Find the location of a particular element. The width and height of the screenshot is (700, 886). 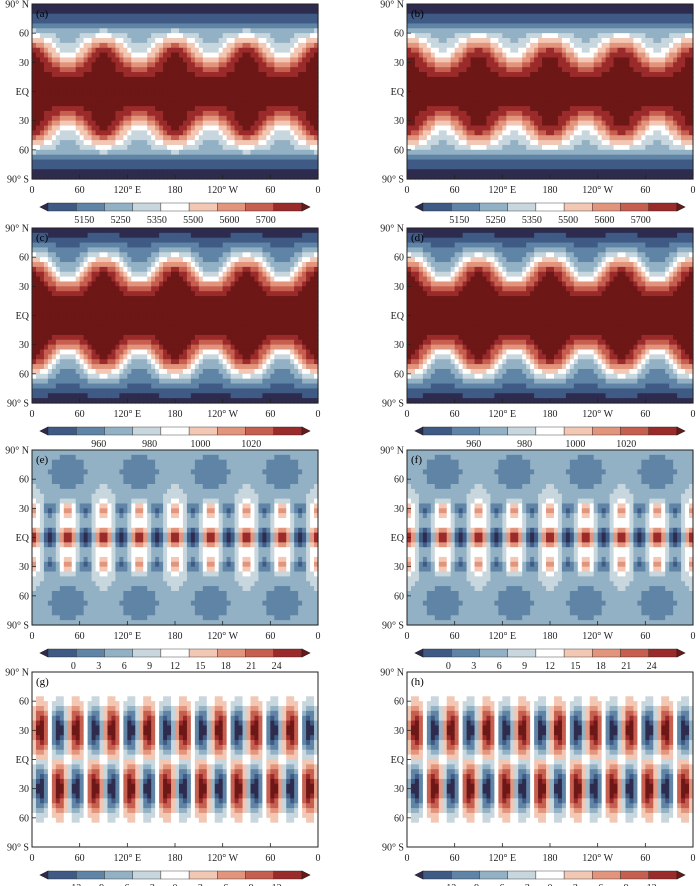

colorbar-segment is located at coordinates (118, 207).